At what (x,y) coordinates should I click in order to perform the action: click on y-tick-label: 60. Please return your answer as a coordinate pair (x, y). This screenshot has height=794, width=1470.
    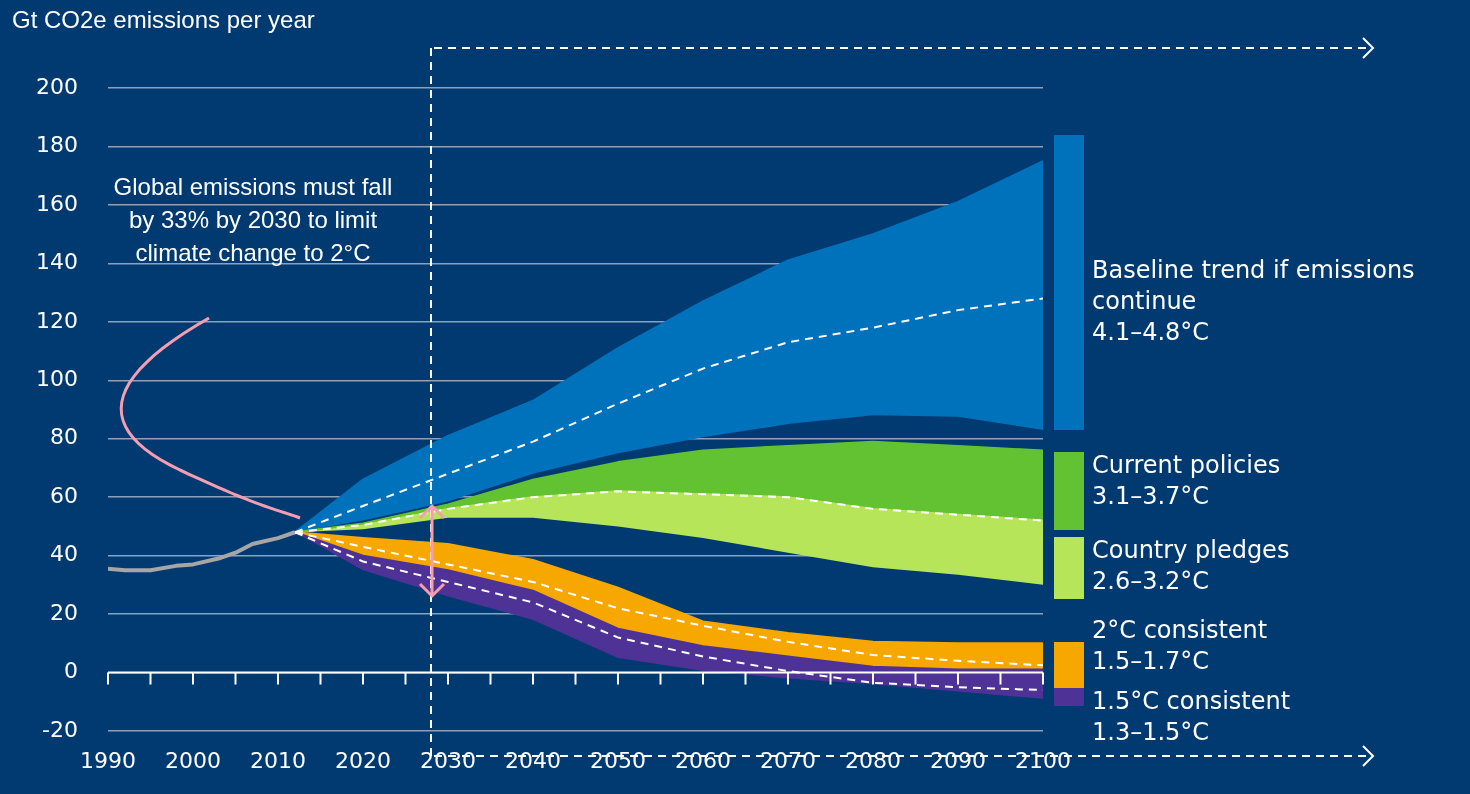
    Looking at the image, I should click on (64, 495).